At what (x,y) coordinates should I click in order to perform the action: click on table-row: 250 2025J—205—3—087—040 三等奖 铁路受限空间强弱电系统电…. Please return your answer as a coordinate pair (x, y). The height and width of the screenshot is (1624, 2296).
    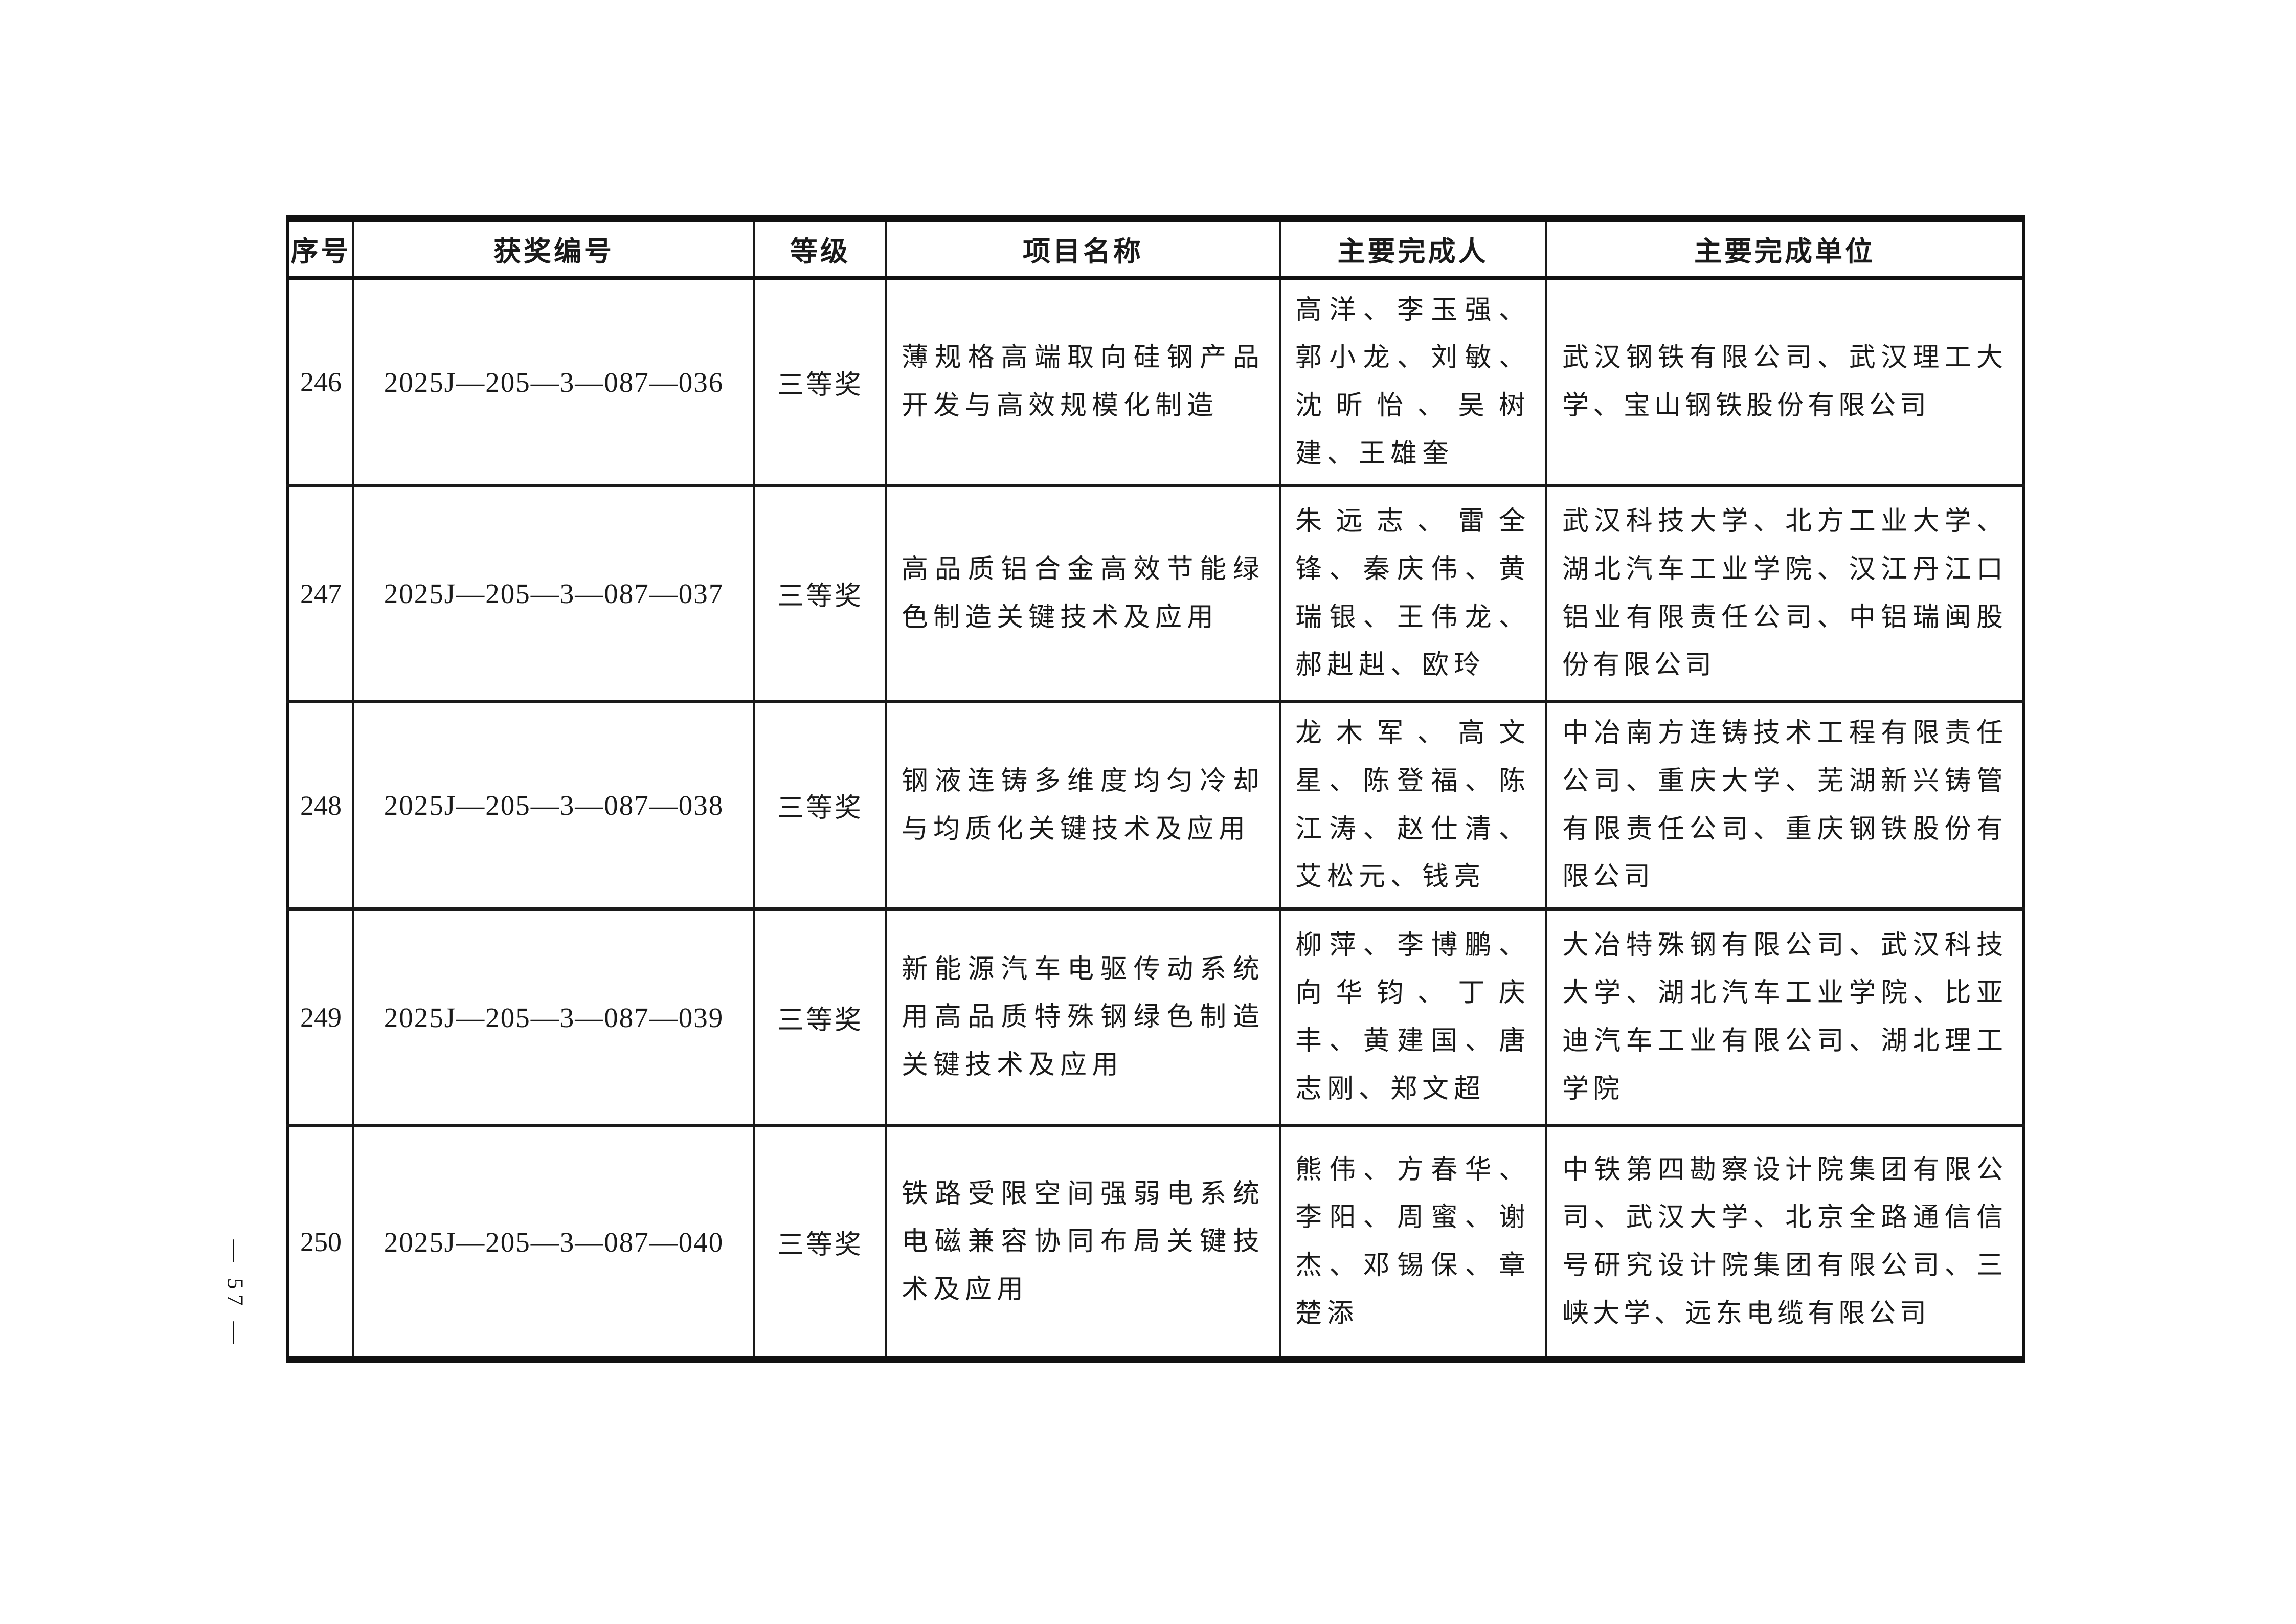
    Looking at the image, I should click on (1156, 1243).